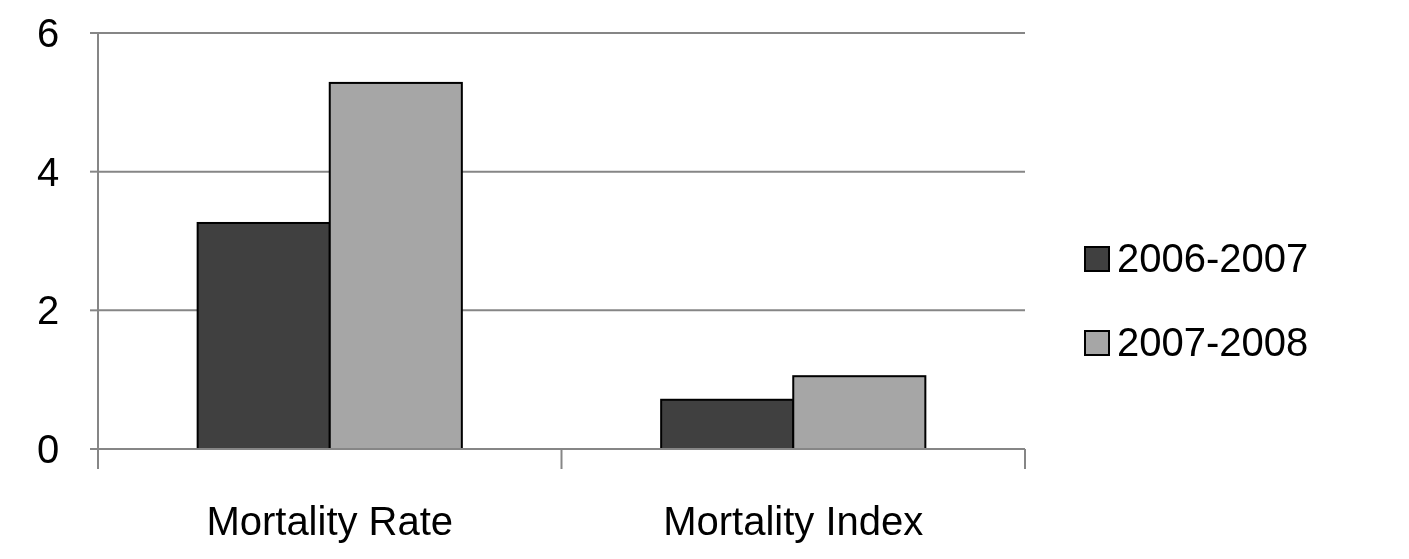 Image resolution: width=1409 pixels, height=559 pixels. What do you see at coordinates (48, 449) in the screenshot?
I see `y-tick-label: 0` at bounding box center [48, 449].